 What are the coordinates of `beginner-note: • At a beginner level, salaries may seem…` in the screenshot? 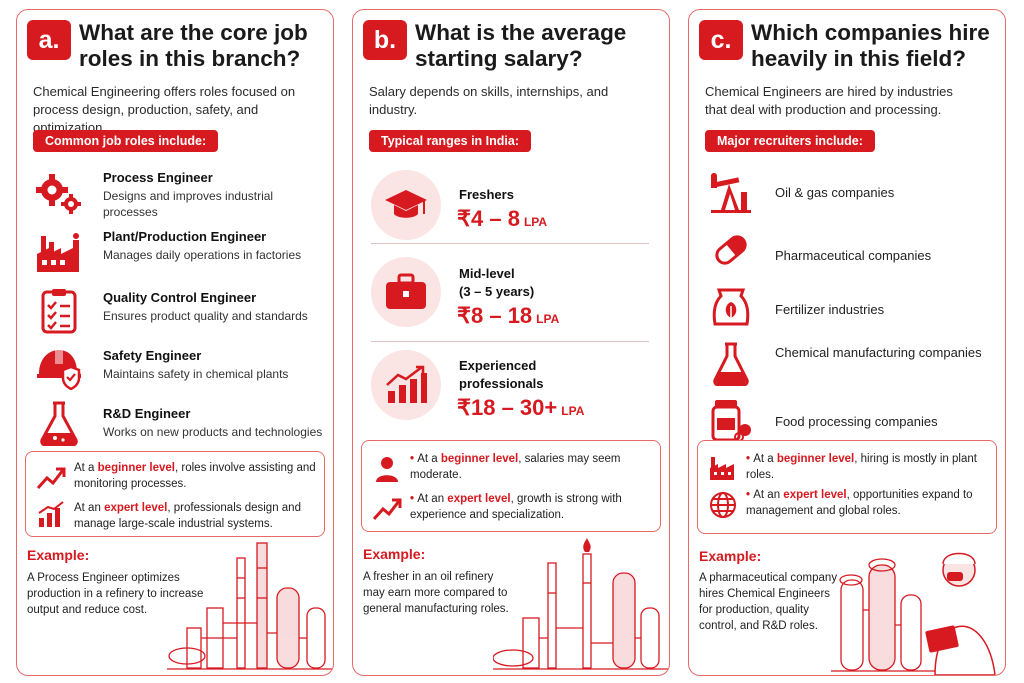 It's located at (515, 467).